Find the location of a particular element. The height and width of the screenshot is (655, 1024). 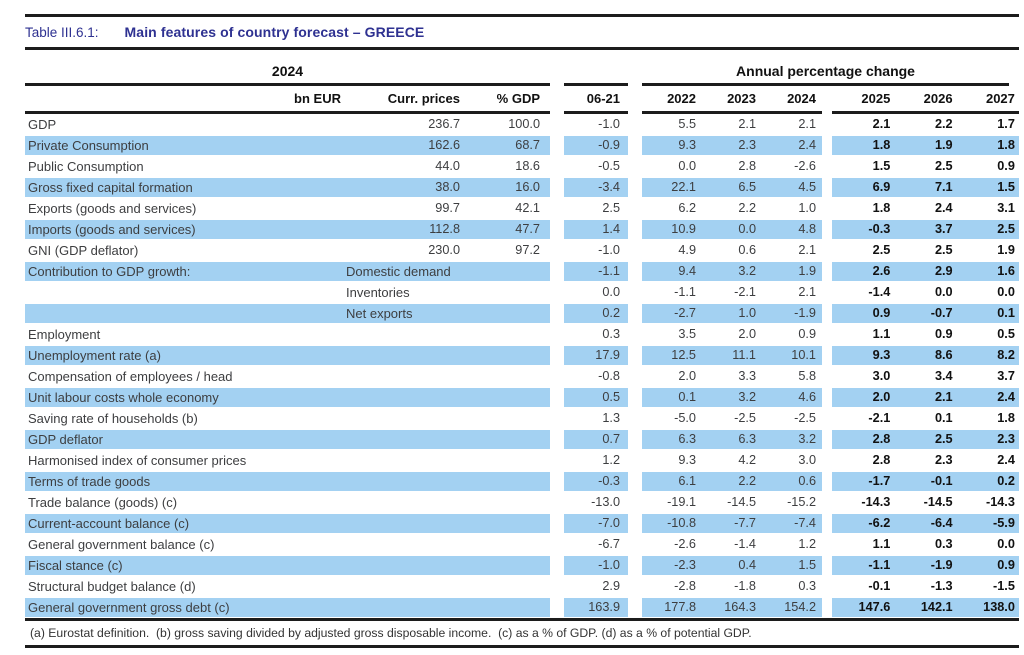

col-header-2026: 2026 is located at coordinates (938, 98).